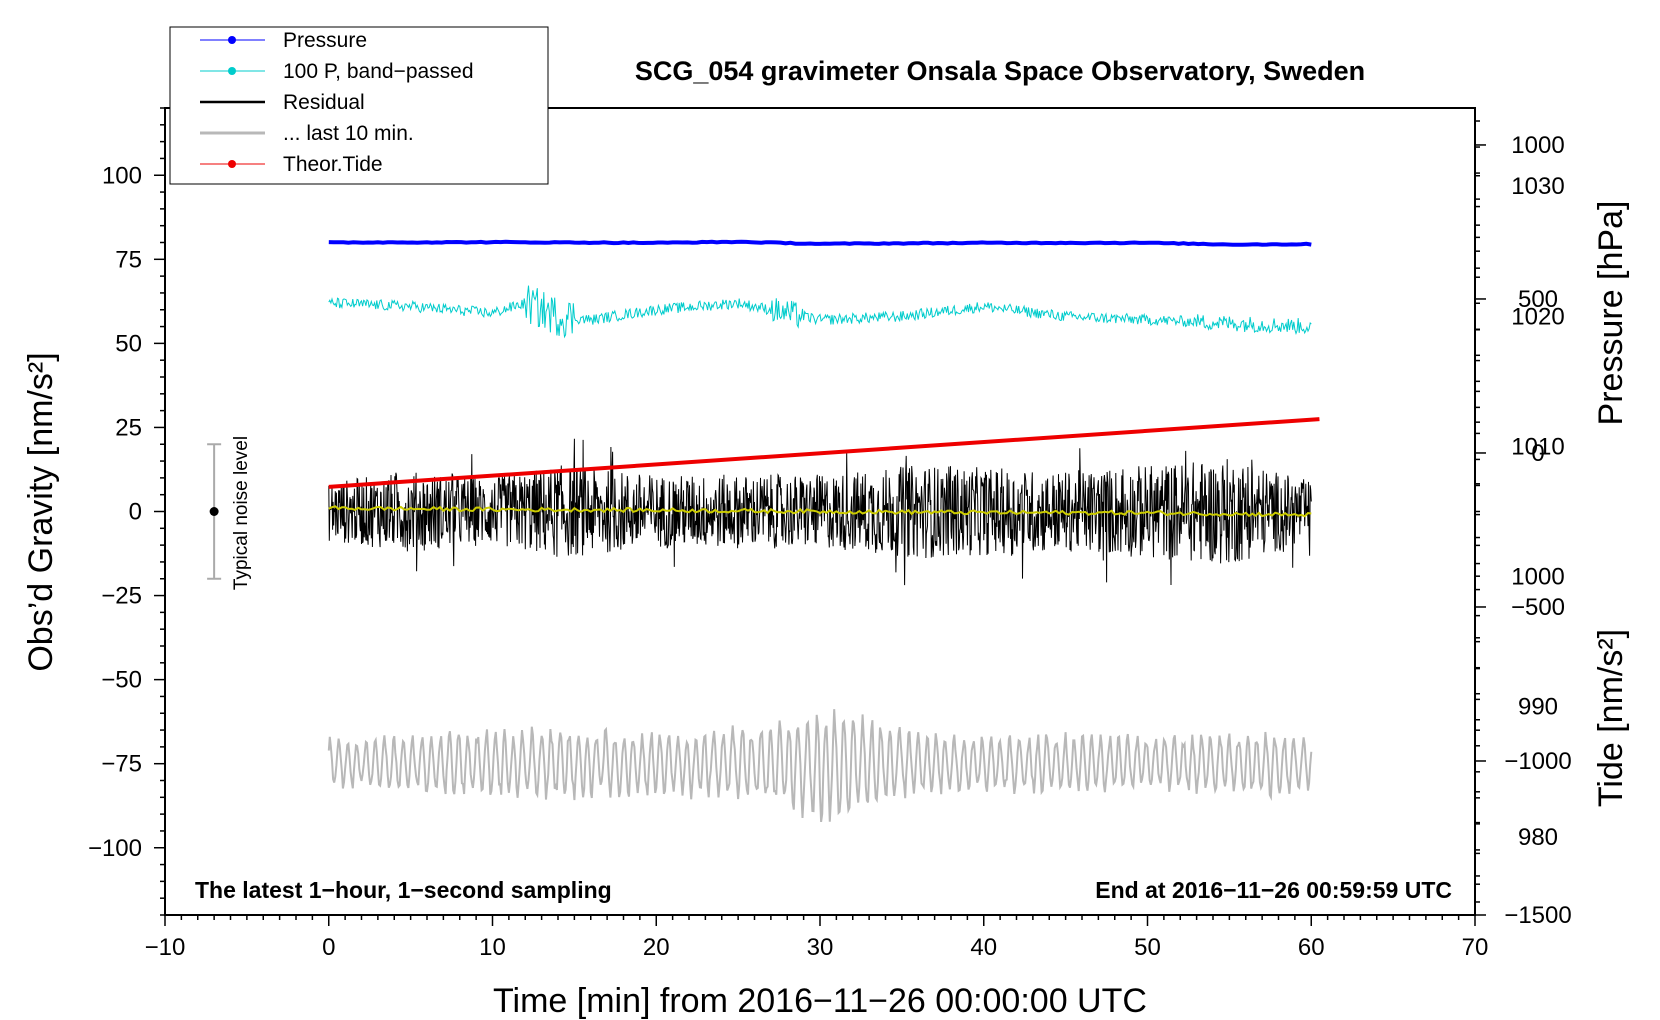  What do you see at coordinates (348, 133) in the screenshot?
I see `legend-label-last10: ... last 10 min.` at bounding box center [348, 133].